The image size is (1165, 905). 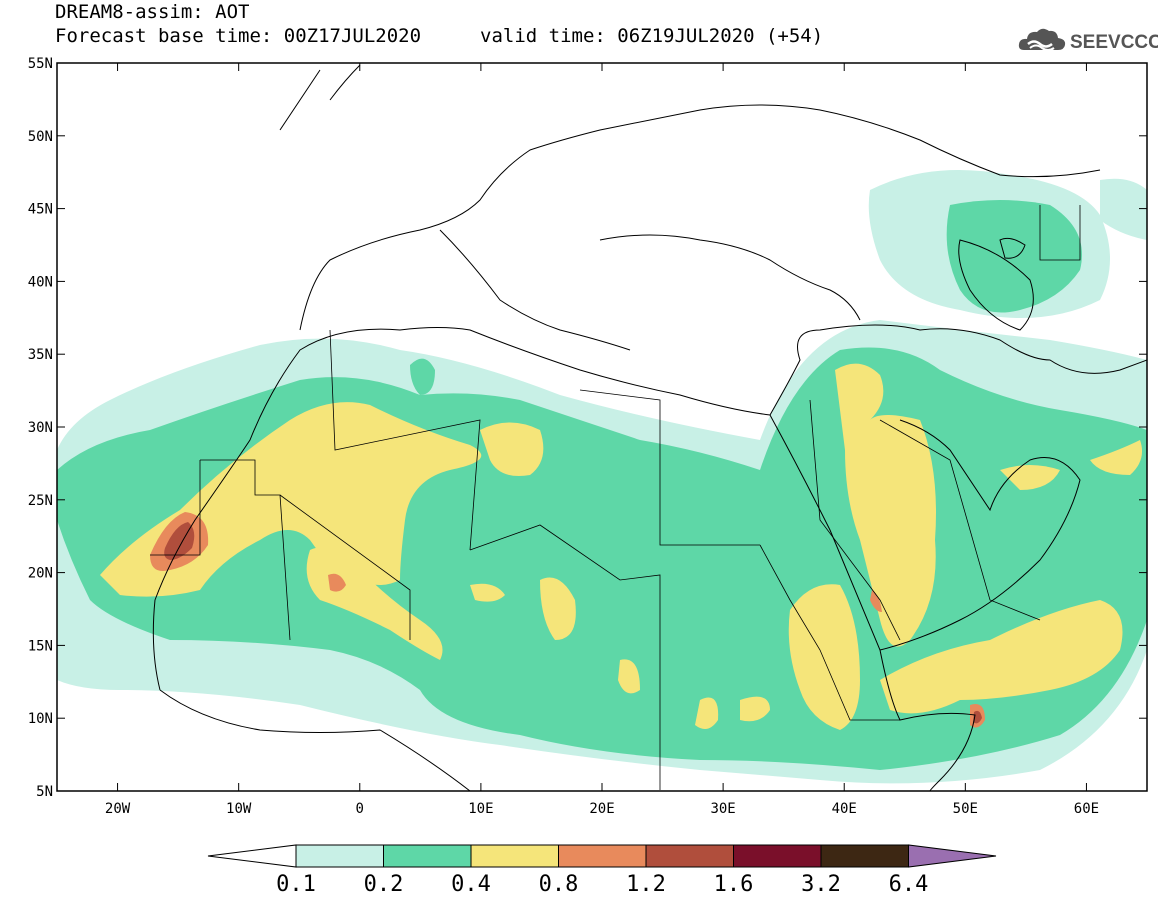 I want to click on valid-time: valid time: 06Z19JUL2020 (+54), so click(x=652, y=36).